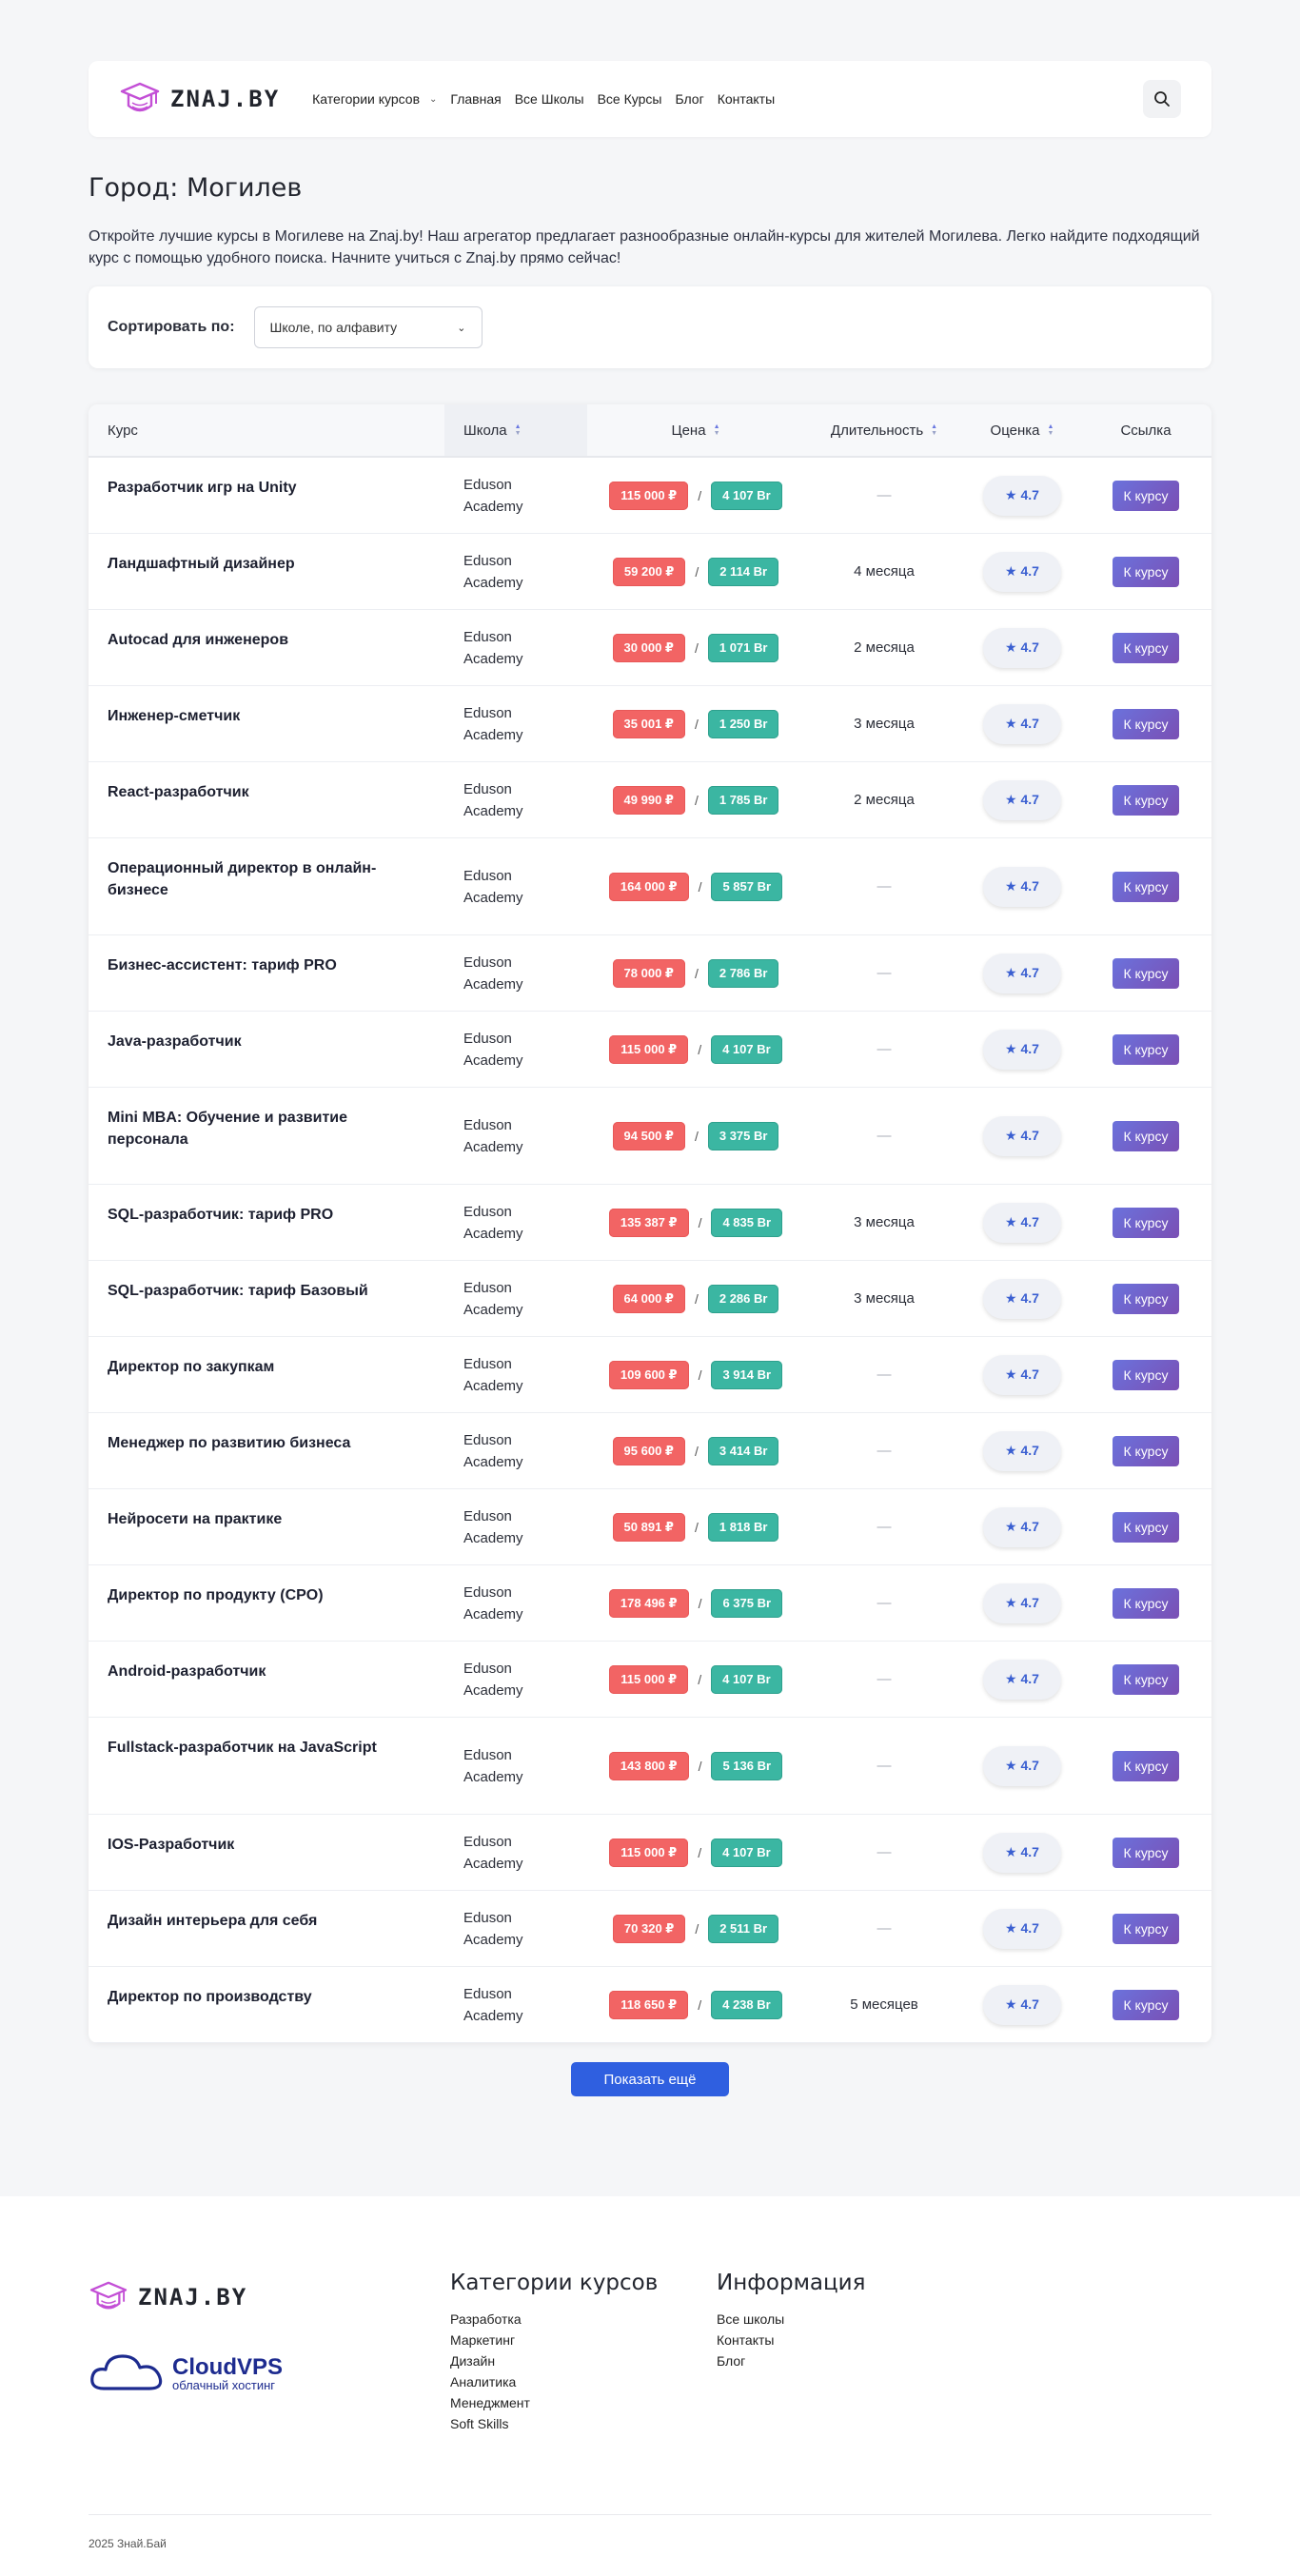 The height and width of the screenshot is (2576, 1300). I want to click on footer-info-link: Контакты, so click(746, 2340).